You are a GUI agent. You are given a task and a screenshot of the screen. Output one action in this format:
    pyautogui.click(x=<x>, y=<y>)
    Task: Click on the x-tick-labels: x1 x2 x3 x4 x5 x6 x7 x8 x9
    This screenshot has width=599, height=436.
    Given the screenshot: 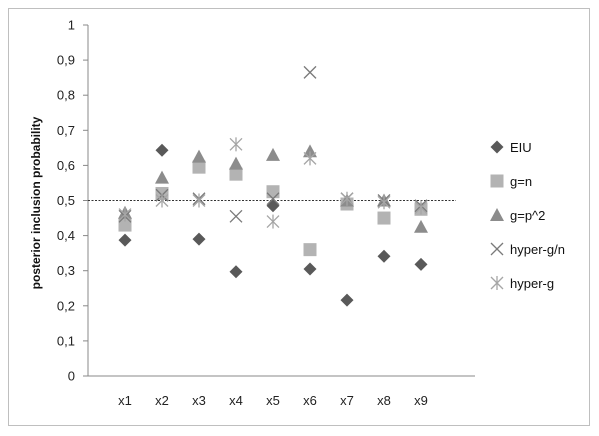 What is the action you would take?
    pyautogui.click(x=273, y=400)
    